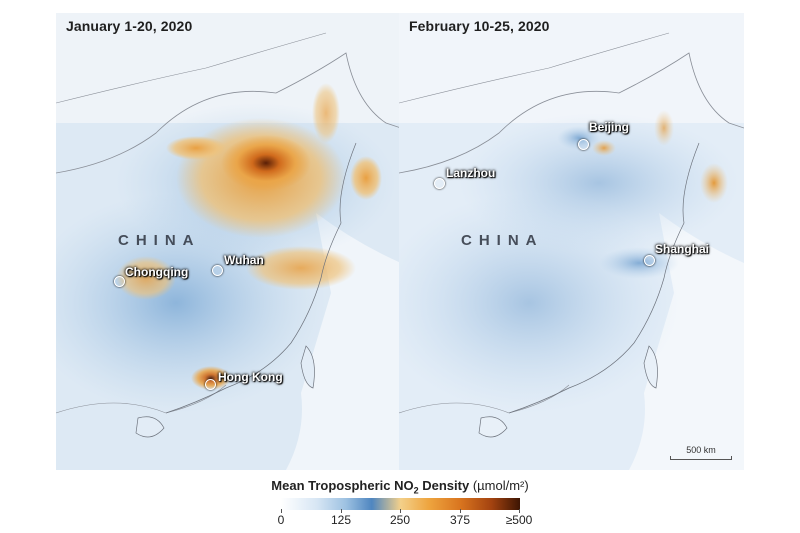 This screenshot has width=800, height=533. What do you see at coordinates (439, 183) in the screenshot?
I see `city-marker-lanzhou` at bounding box center [439, 183].